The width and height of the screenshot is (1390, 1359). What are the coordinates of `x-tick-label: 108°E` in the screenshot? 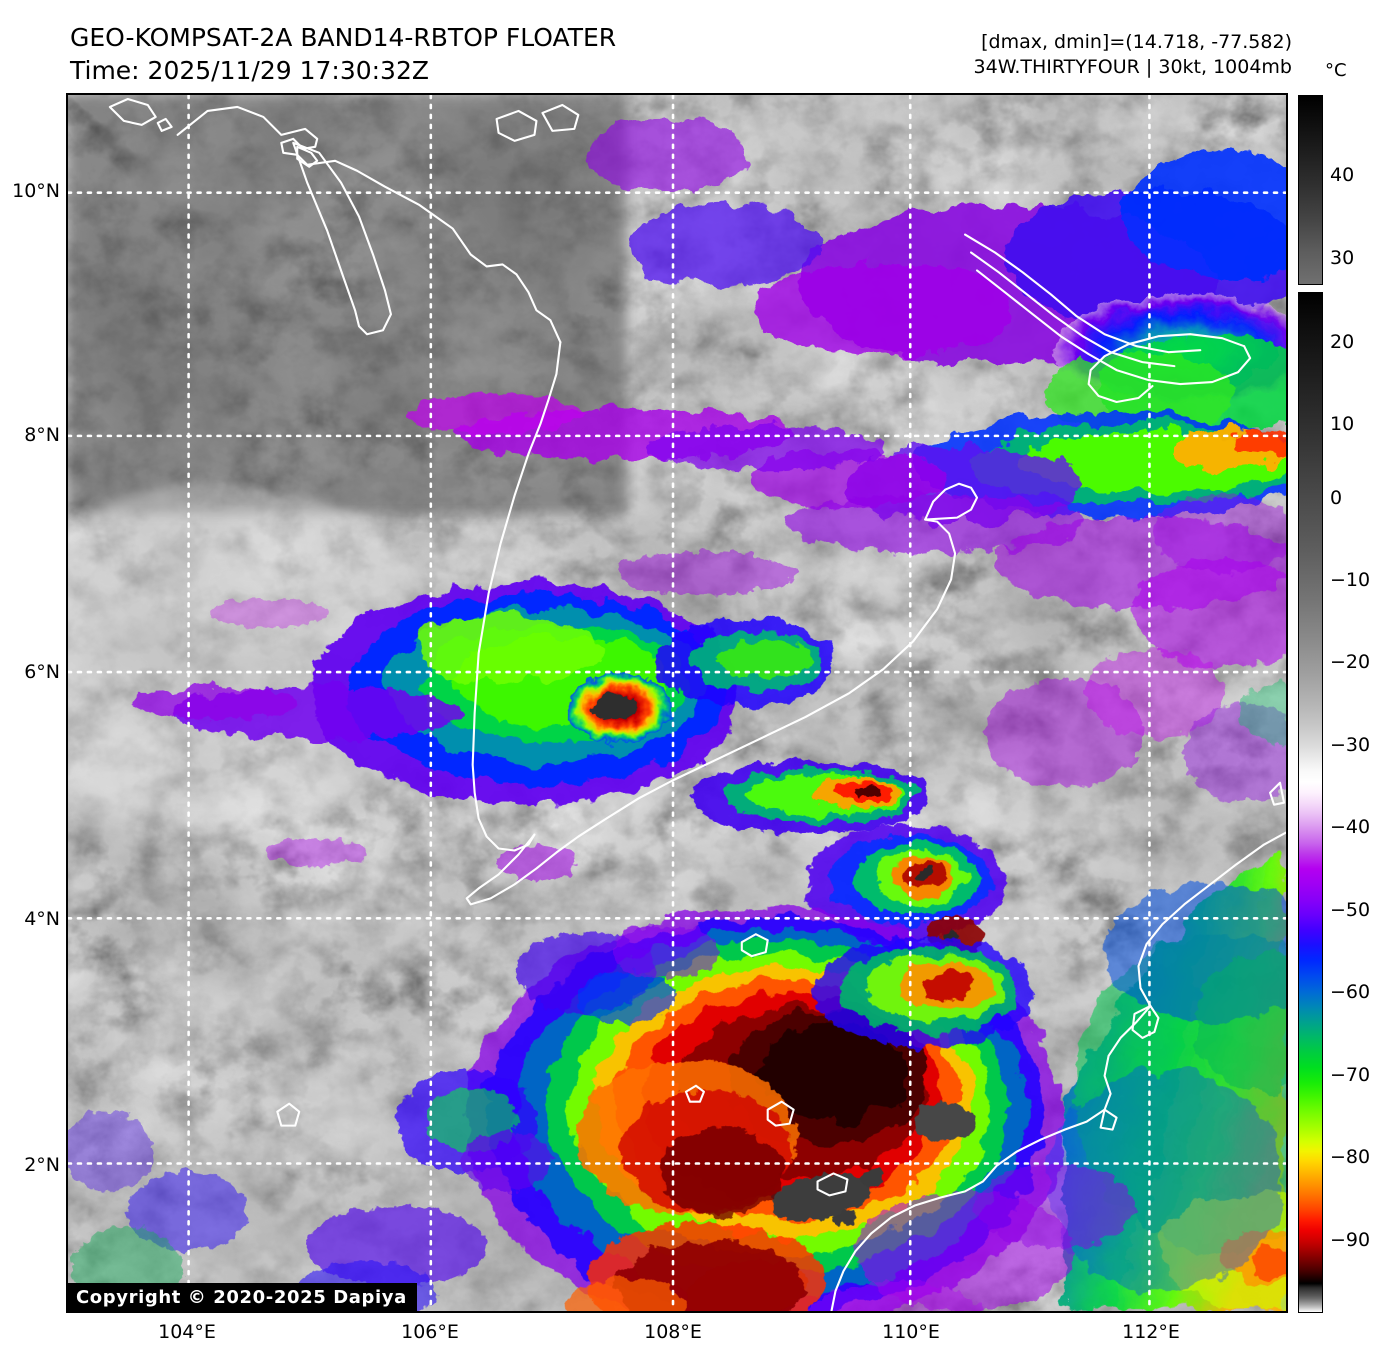 It's located at (673, 1332).